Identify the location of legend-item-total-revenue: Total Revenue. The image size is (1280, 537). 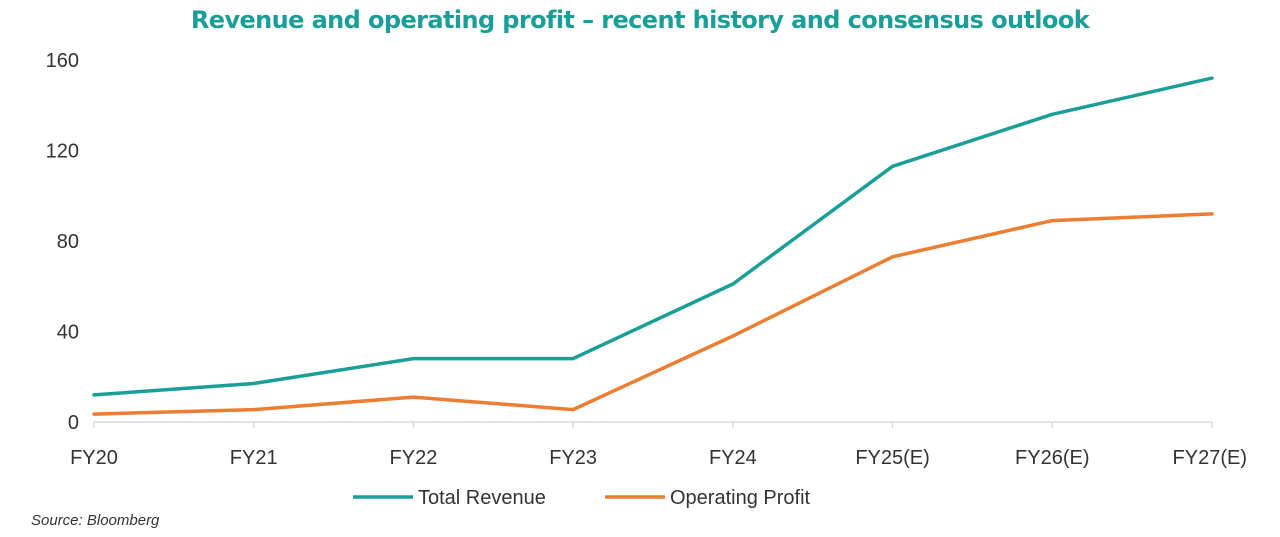
(449, 498).